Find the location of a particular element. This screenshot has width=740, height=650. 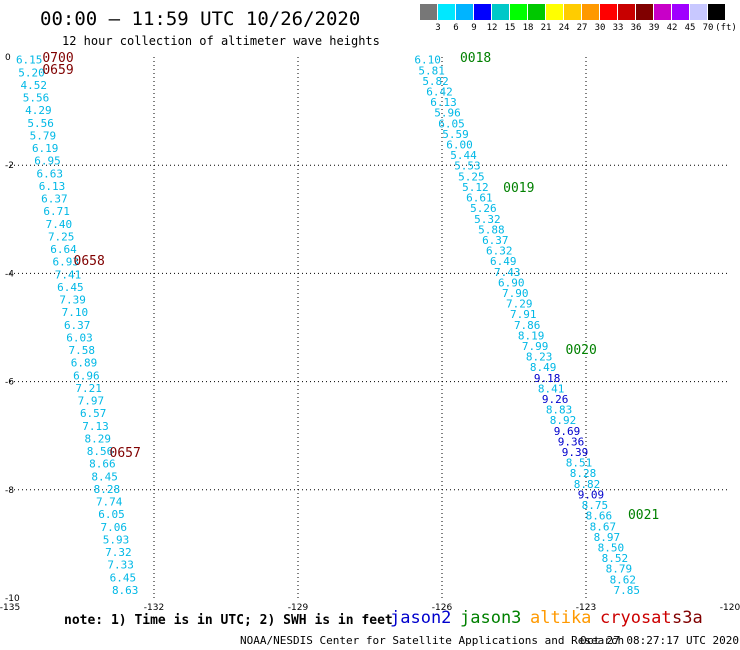

wave-height-label: 8.52 is located at coordinates (615, 558).